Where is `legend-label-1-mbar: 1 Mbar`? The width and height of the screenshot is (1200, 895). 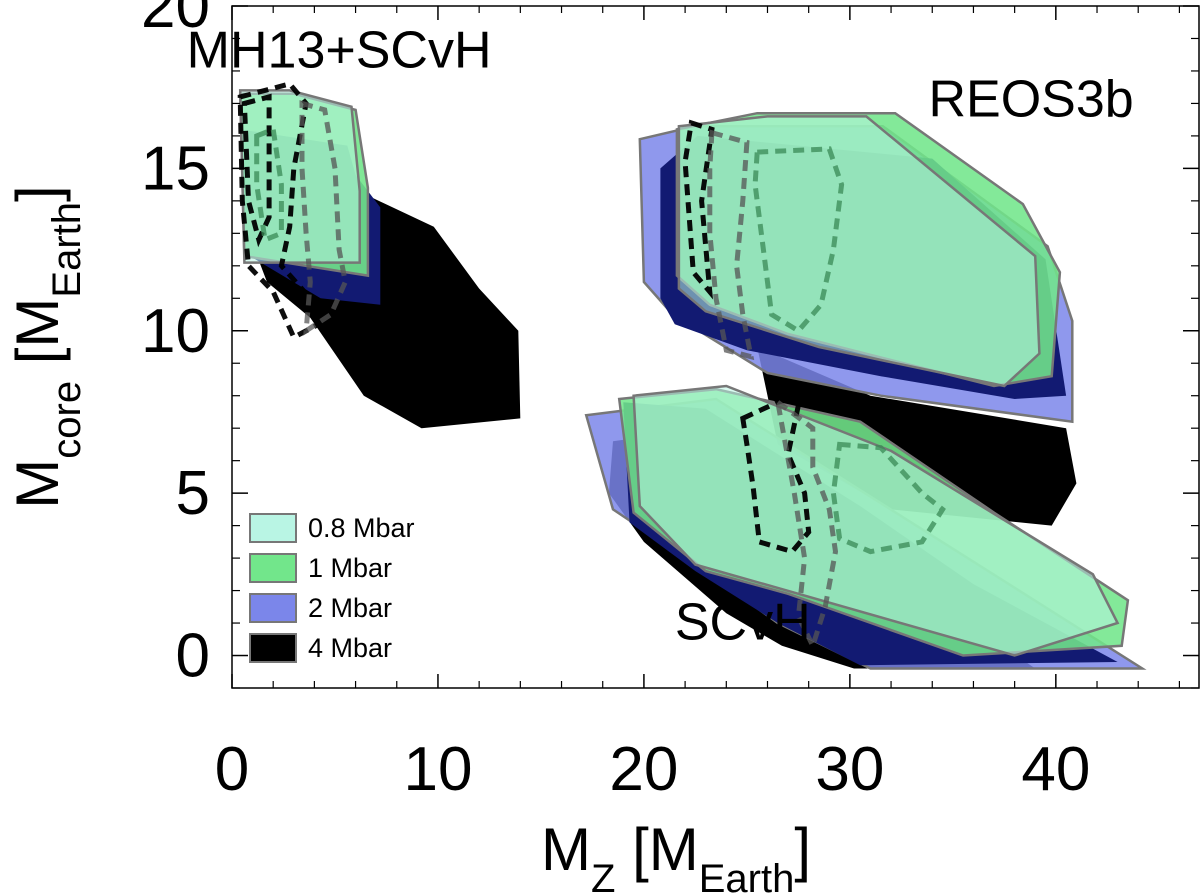 legend-label-1-mbar: 1 Mbar is located at coordinates (350, 568).